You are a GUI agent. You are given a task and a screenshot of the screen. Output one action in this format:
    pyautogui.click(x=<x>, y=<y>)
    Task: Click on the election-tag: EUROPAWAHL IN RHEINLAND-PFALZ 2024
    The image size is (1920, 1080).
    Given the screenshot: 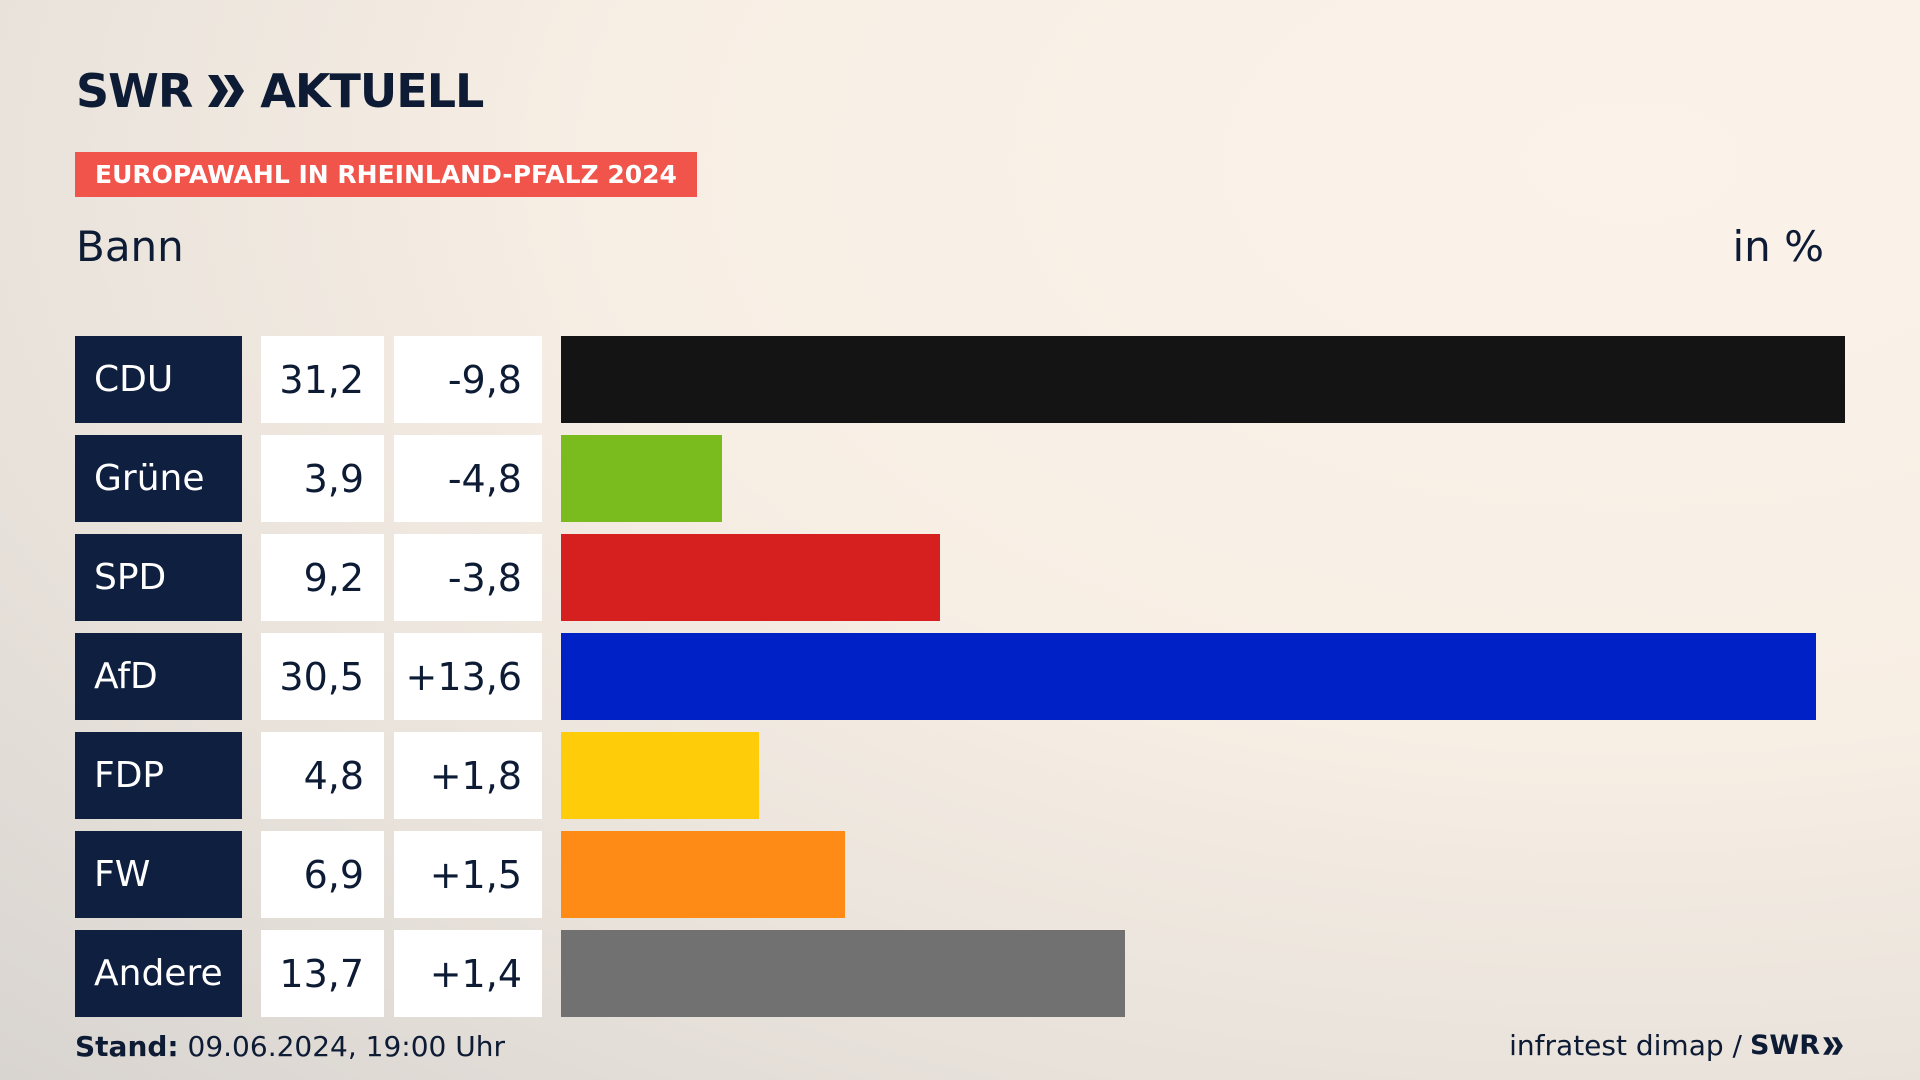 What is the action you would take?
    pyautogui.click(x=386, y=174)
    